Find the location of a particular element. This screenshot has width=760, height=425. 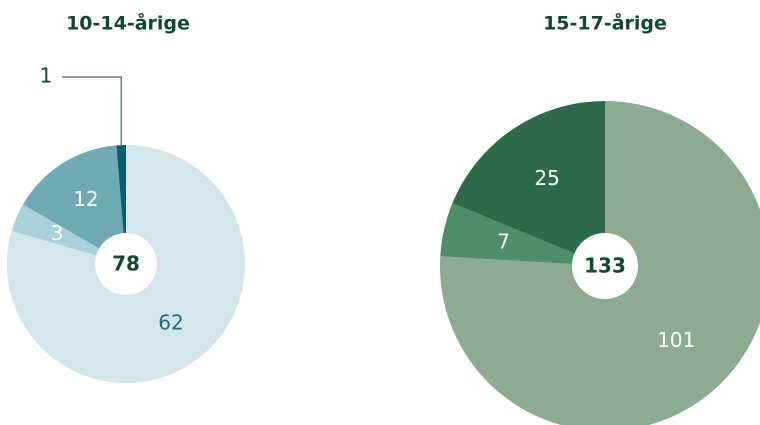

leader-line is located at coordinates (92, 111).